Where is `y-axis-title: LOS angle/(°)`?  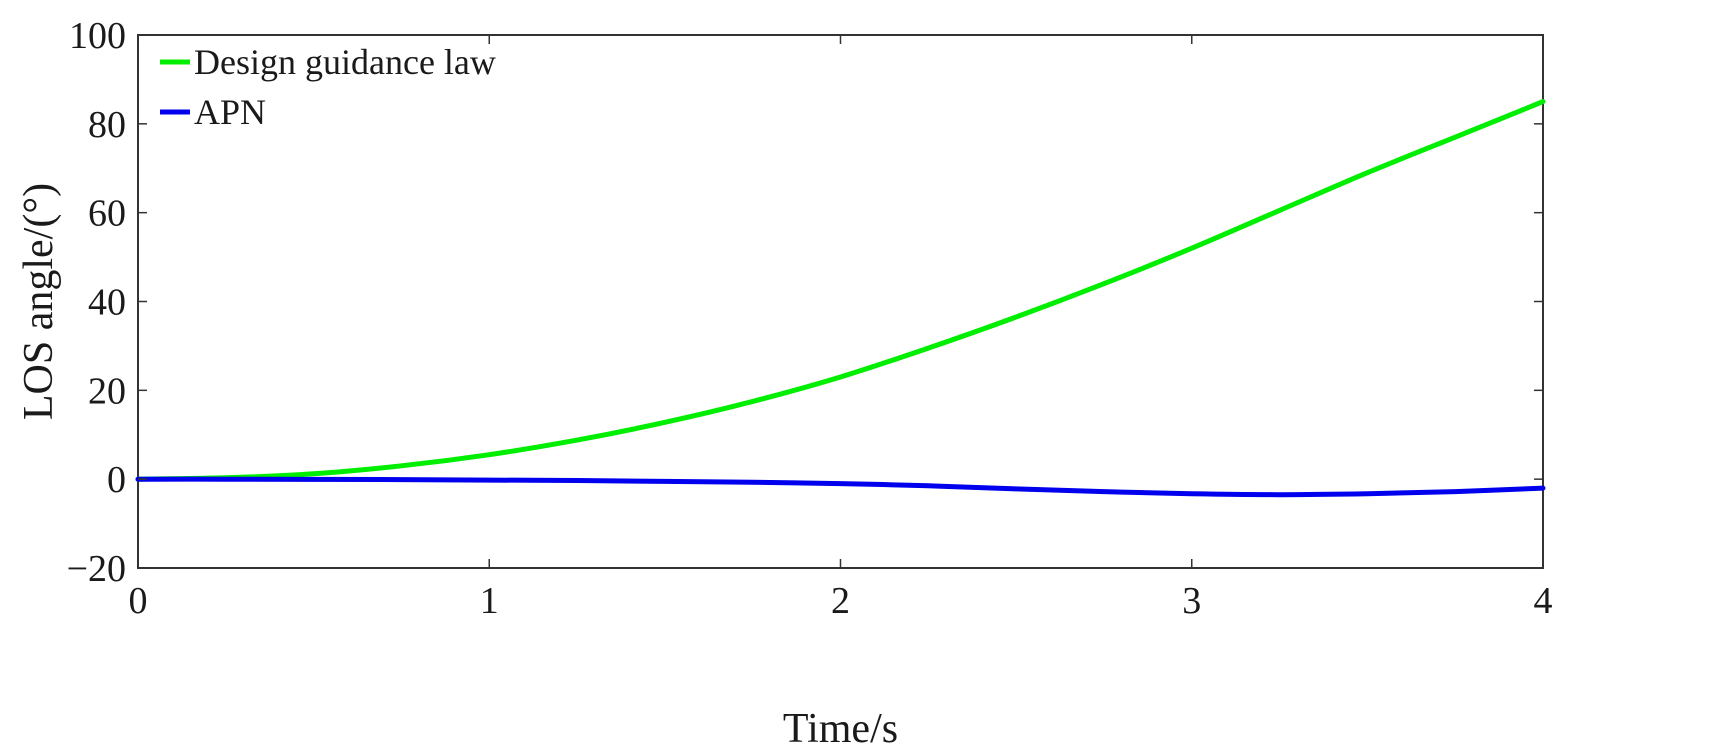
y-axis-title: LOS angle/(°) is located at coordinates (39, 301).